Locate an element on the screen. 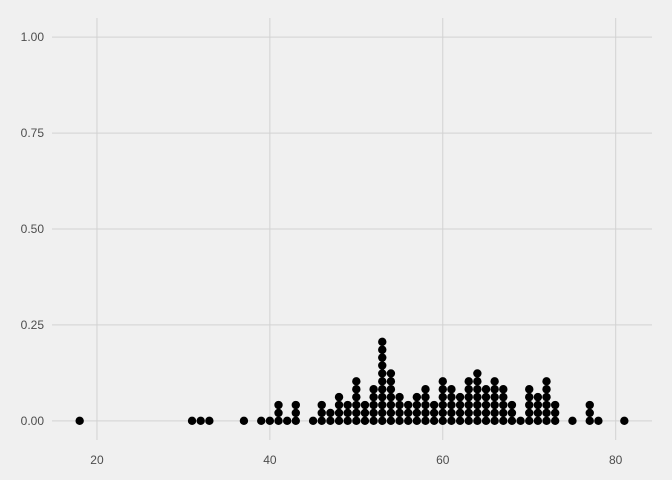  y-axis-ticks: 0.00 0.25 0.50 0.75 1.00 is located at coordinates (33, 229).